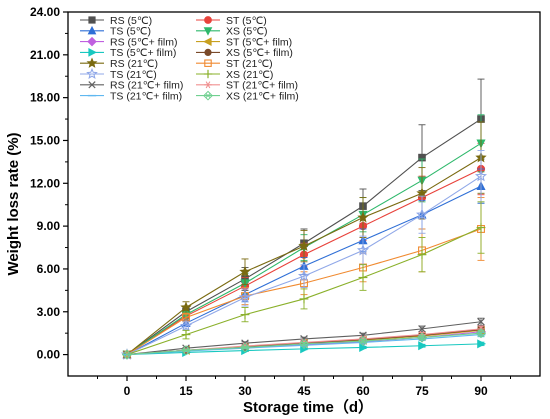 This screenshot has height=419, width=550. What do you see at coordinates (49, 312) in the screenshot?
I see `y-tick-label: 3.00` at bounding box center [49, 312].